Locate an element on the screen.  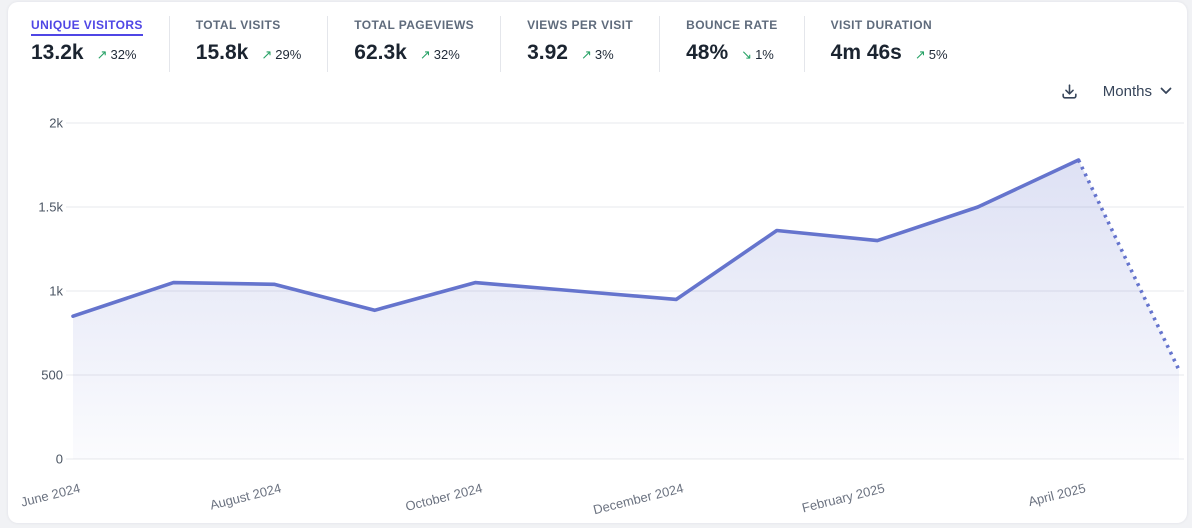
y-tick-label: 0 is located at coordinates (59, 459).